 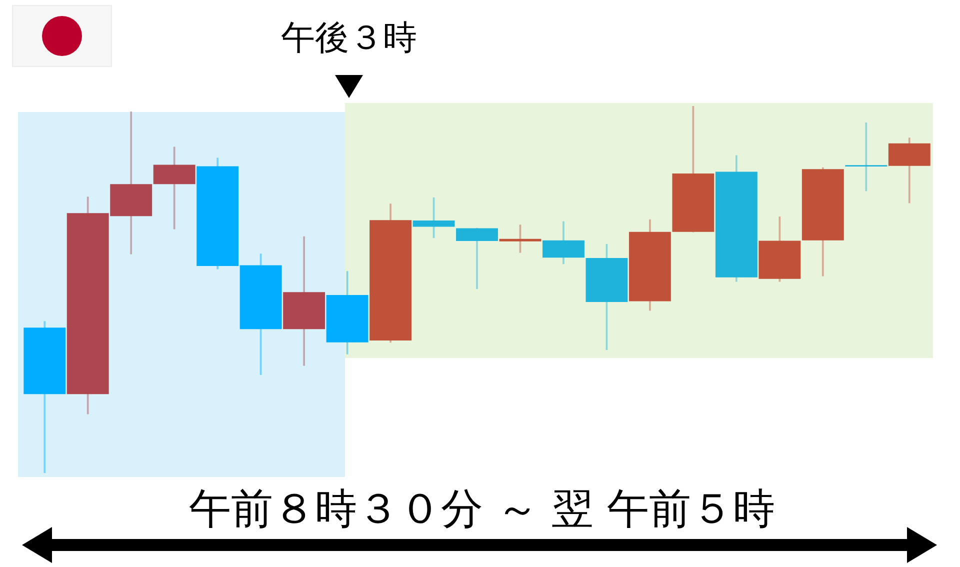 What do you see at coordinates (482, 508) in the screenshot?
I see `text: 午前８時３０分 ～ 翌 午前５時` at bounding box center [482, 508].